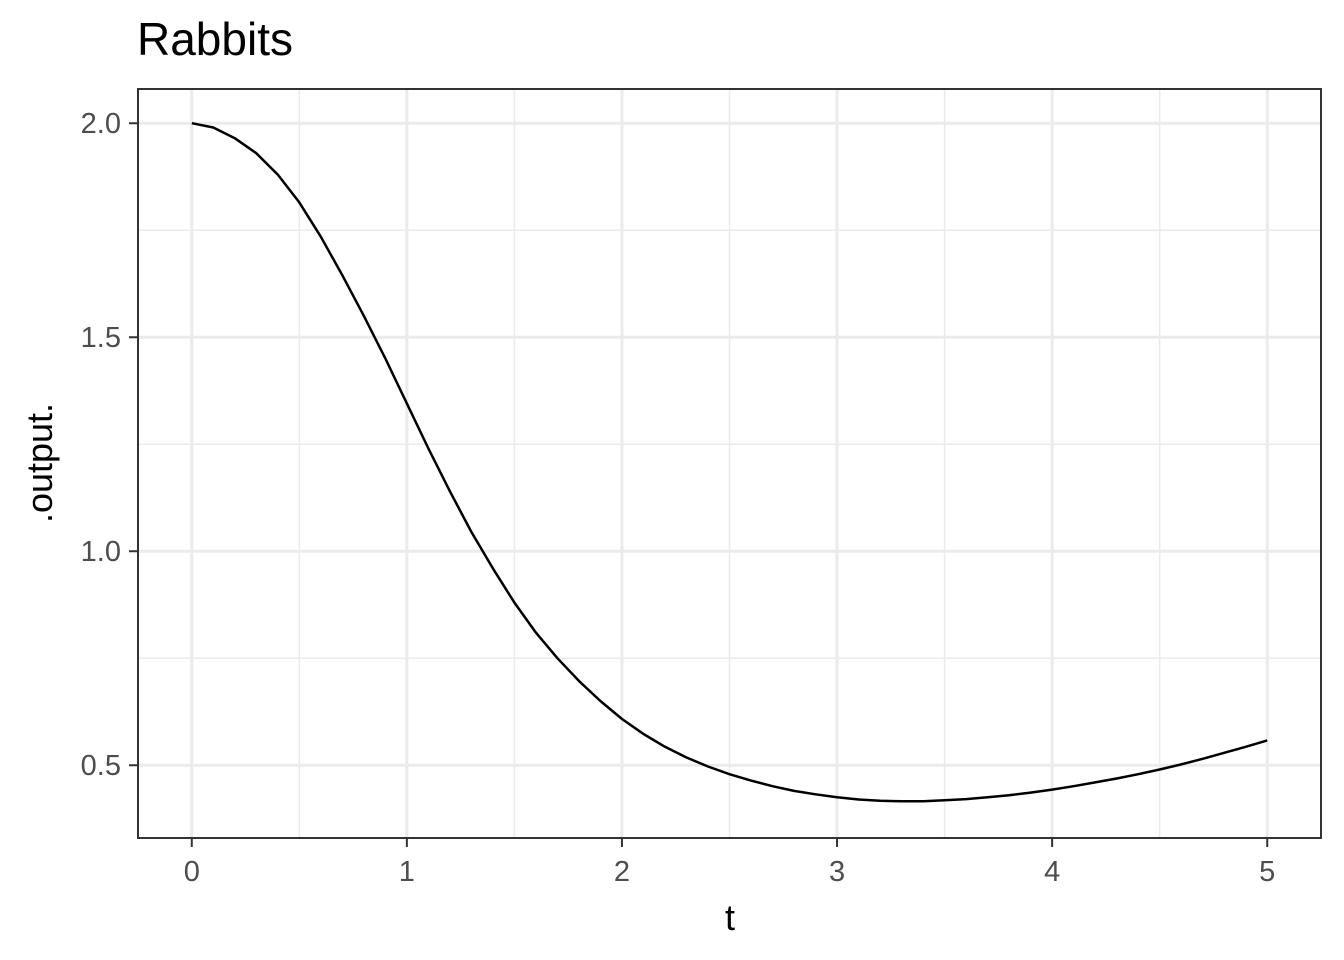 The height and width of the screenshot is (960, 1344). What do you see at coordinates (1052, 872) in the screenshot?
I see `x-tick-label: 4` at bounding box center [1052, 872].